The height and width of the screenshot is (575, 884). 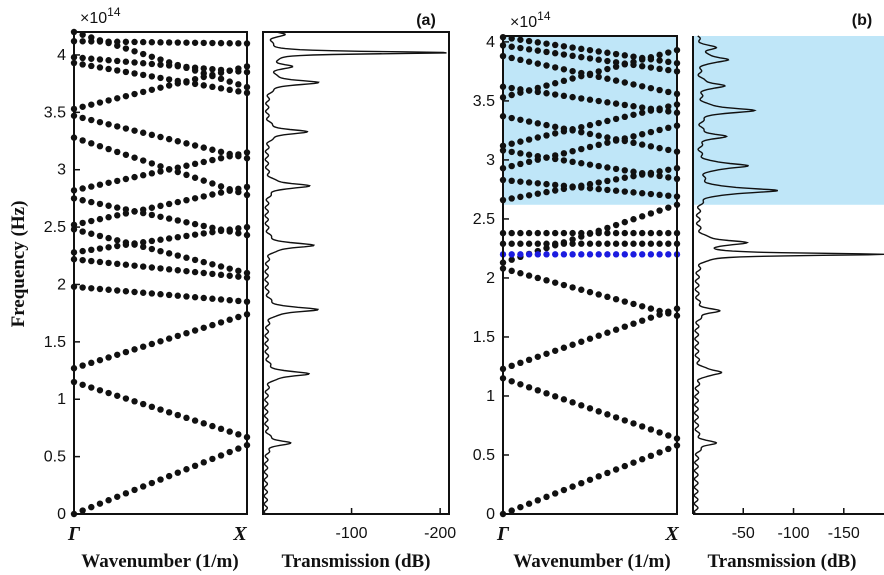 I want to click on panel-label-b: (b), so click(x=862, y=20).